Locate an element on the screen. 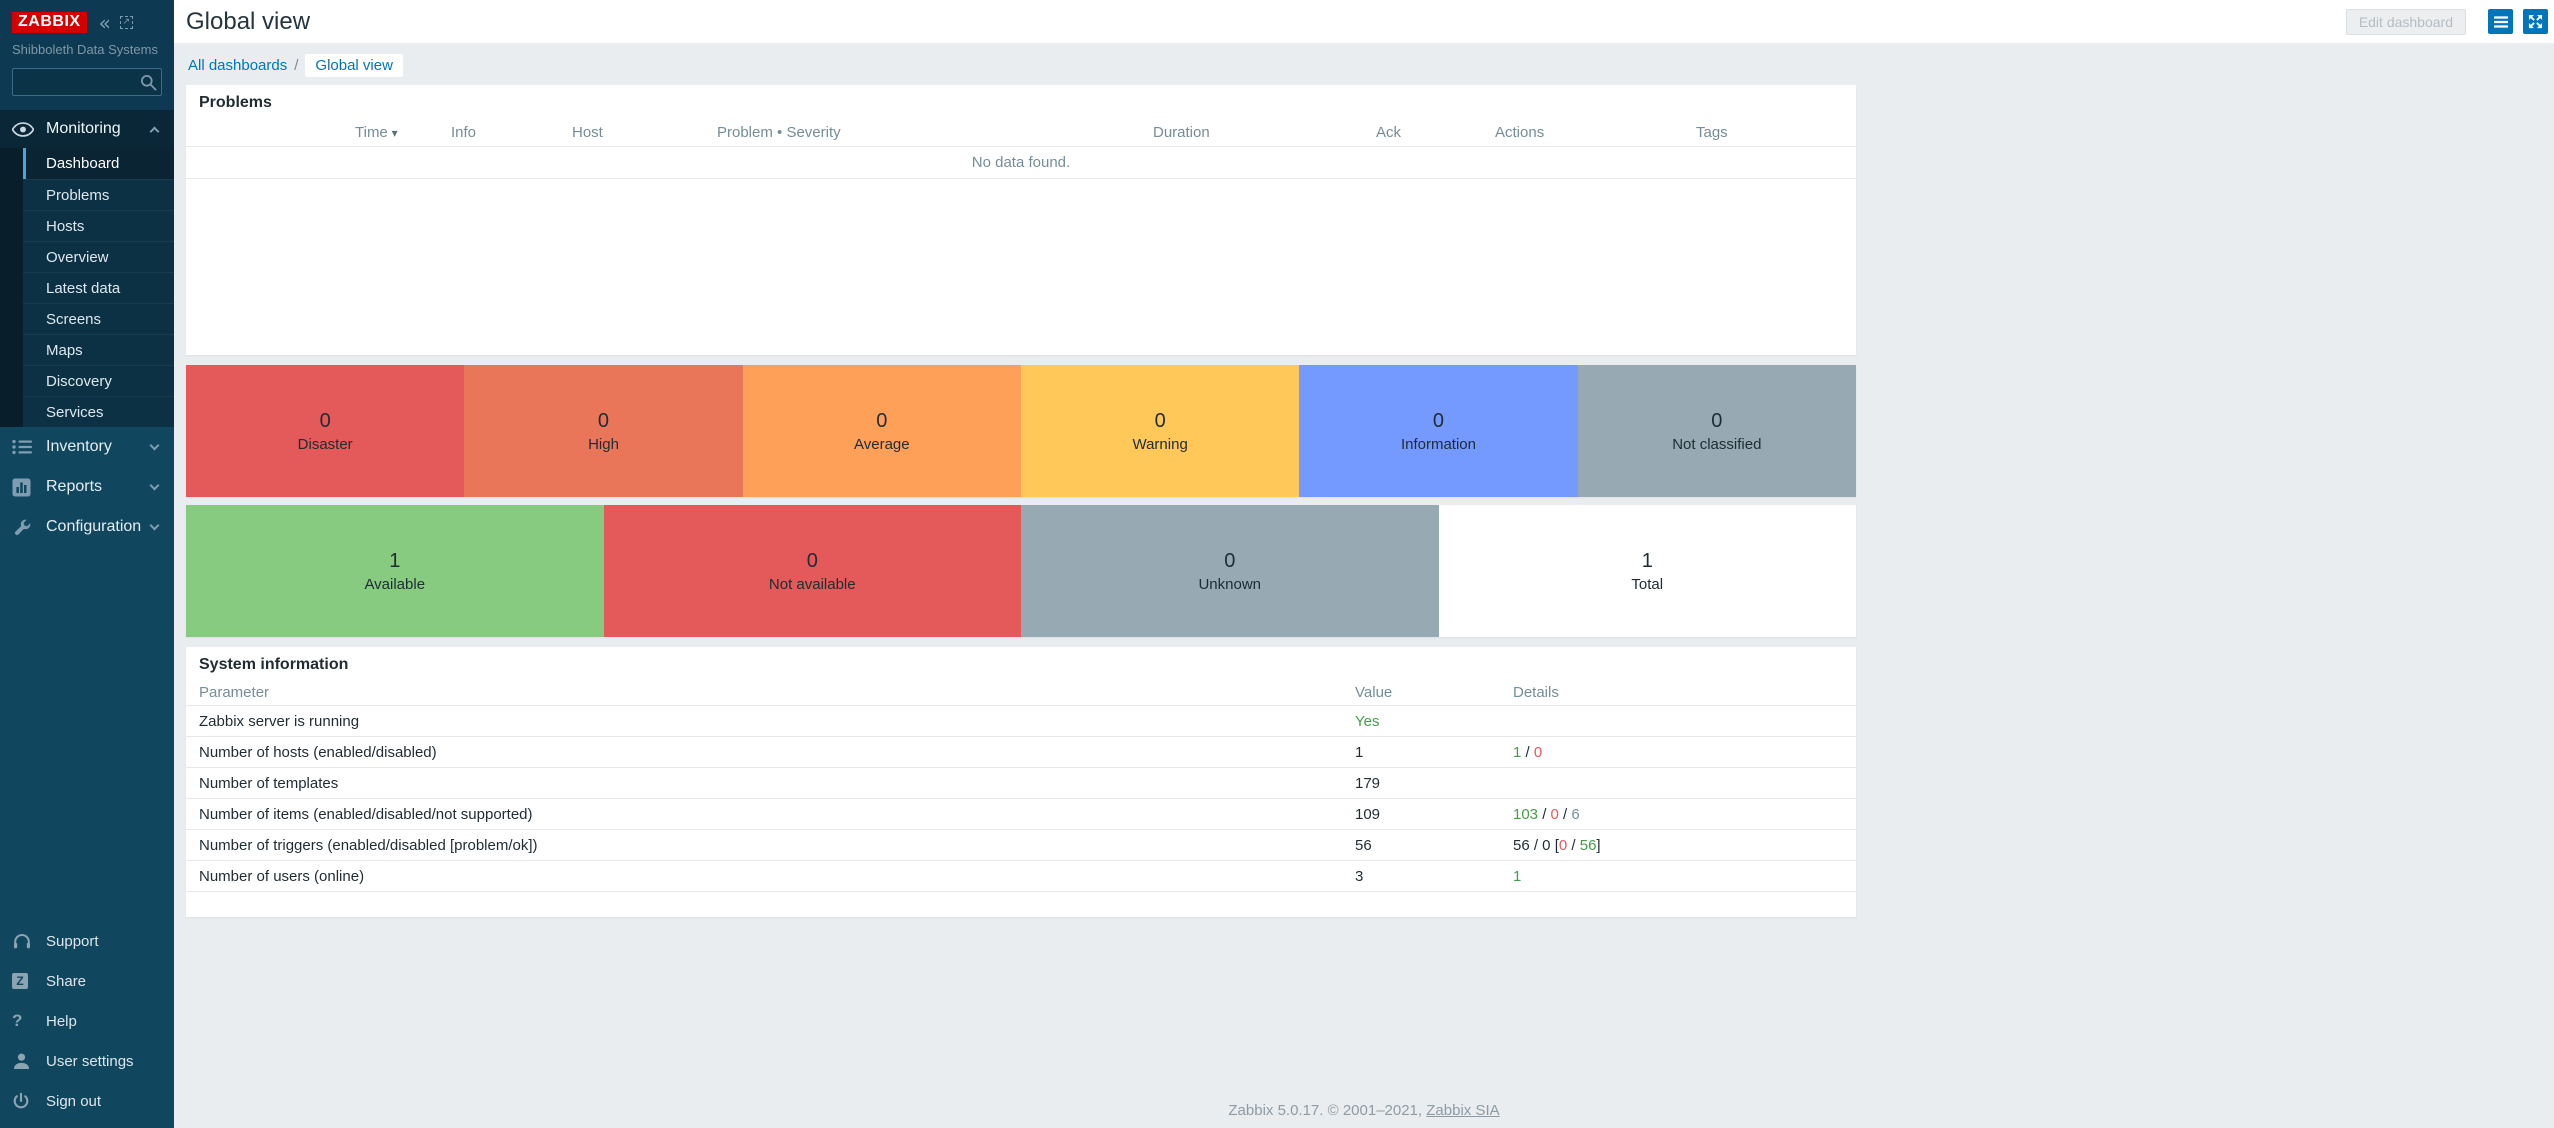 The height and width of the screenshot is (1128, 2554). availability-count: 0 is located at coordinates (1230, 560).